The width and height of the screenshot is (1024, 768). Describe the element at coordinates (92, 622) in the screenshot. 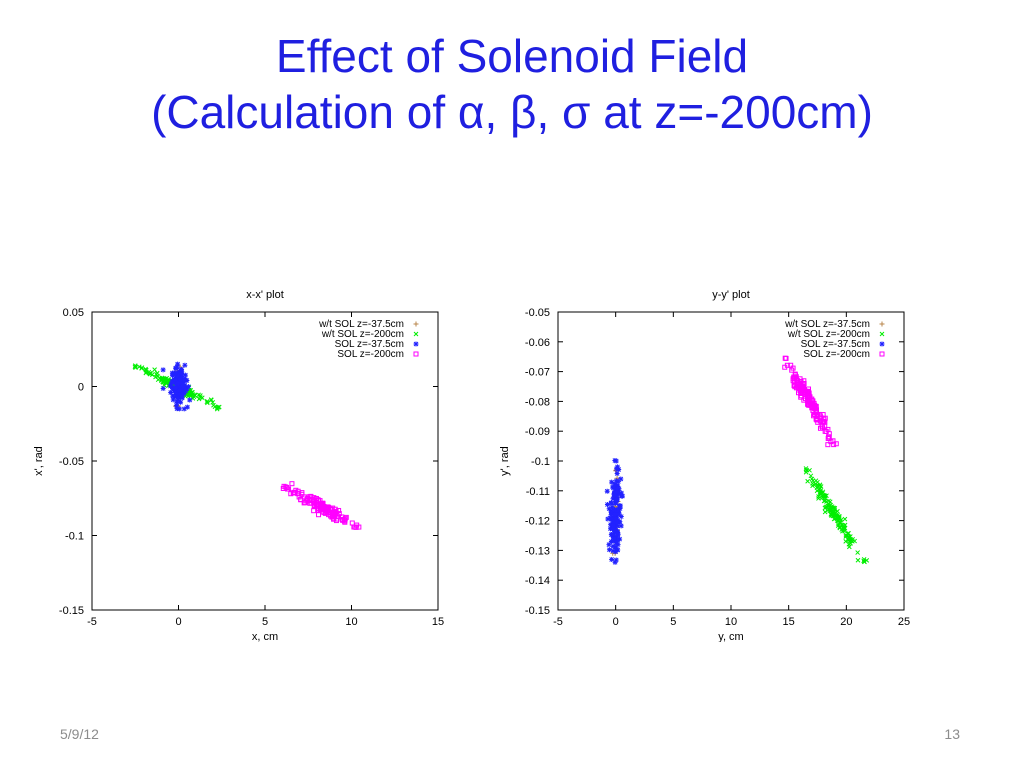

I see `x-tick-label: -5` at that location.